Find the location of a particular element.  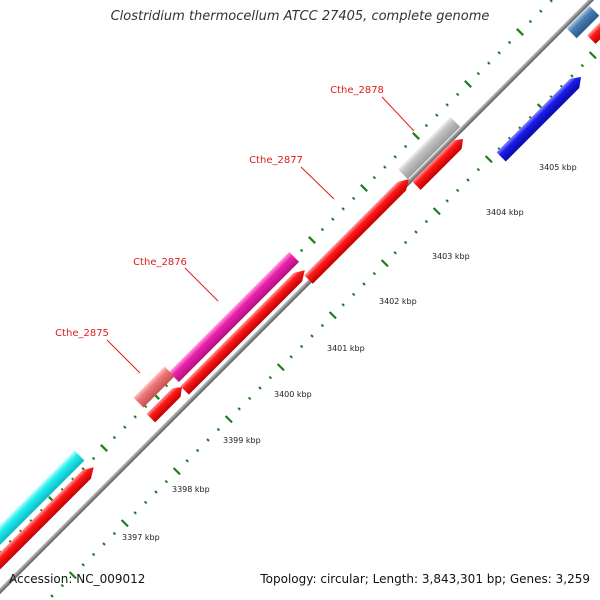

gene-label-cthe-2877: Cthe_2877 is located at coordinates (276, 160).